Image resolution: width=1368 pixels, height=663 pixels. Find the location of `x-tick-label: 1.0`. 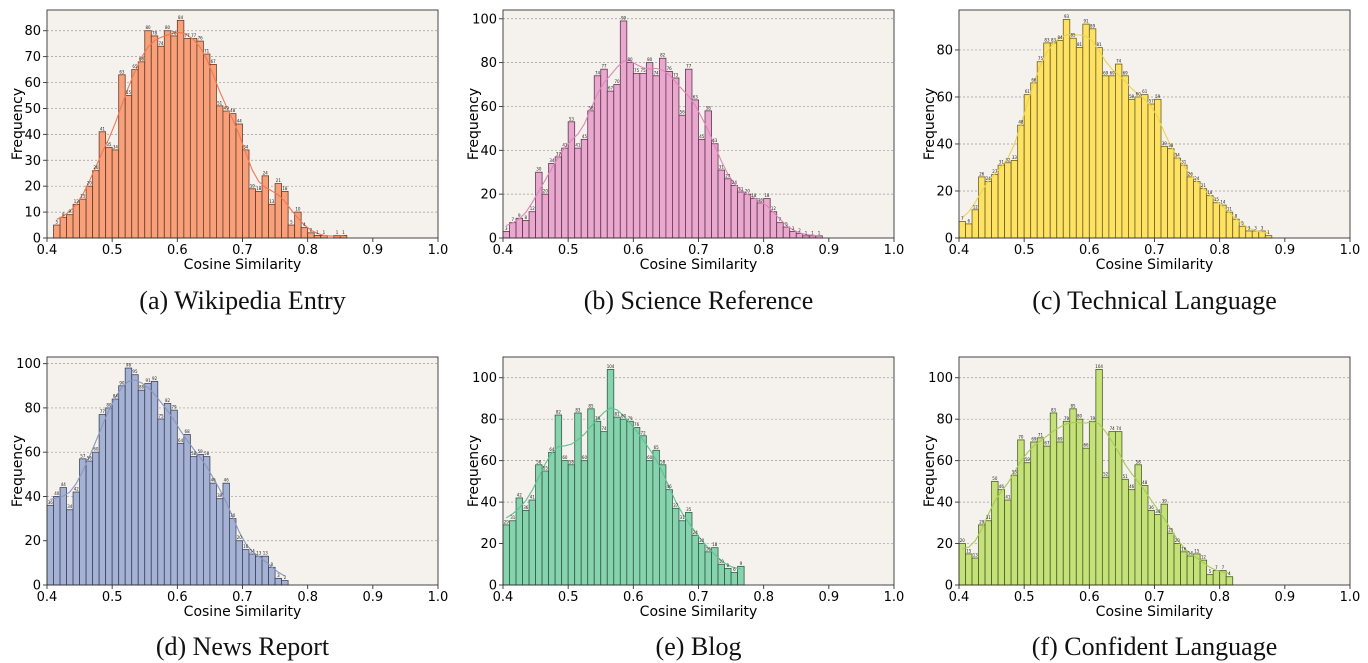

x-tick-label: 1.0 is located at coordinates (894, 597).